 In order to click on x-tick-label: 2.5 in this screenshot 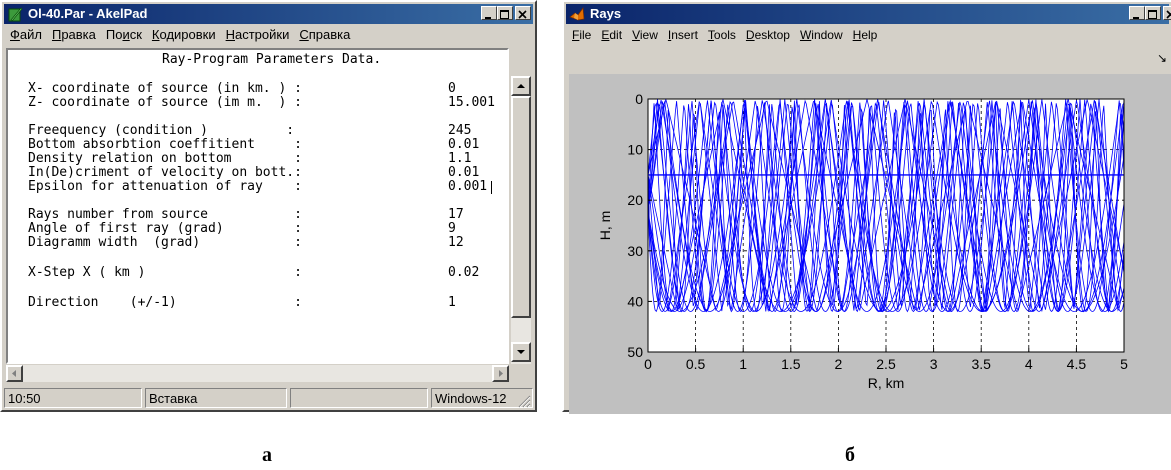, I will do `click(886, 364)`.